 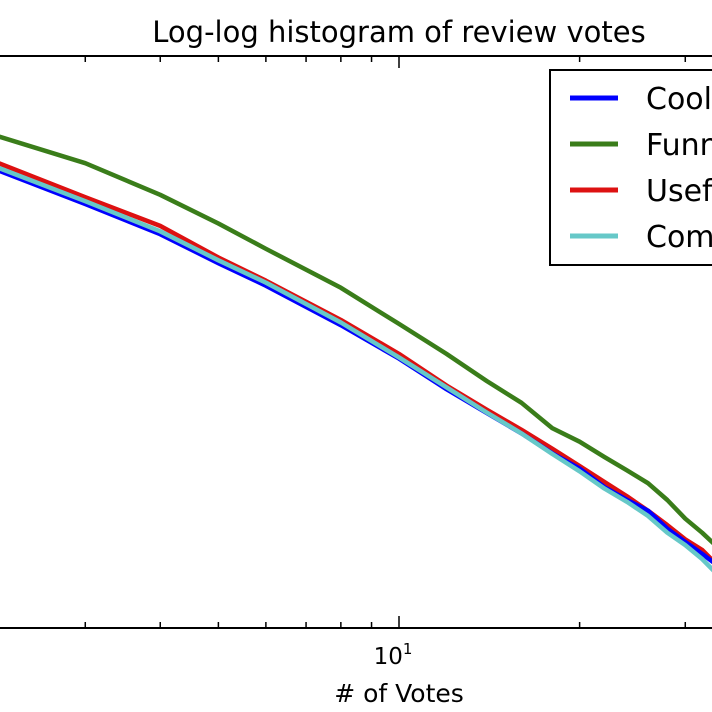 I want to click on x-axis-label: # of Votes, so click(x=399, y=693).